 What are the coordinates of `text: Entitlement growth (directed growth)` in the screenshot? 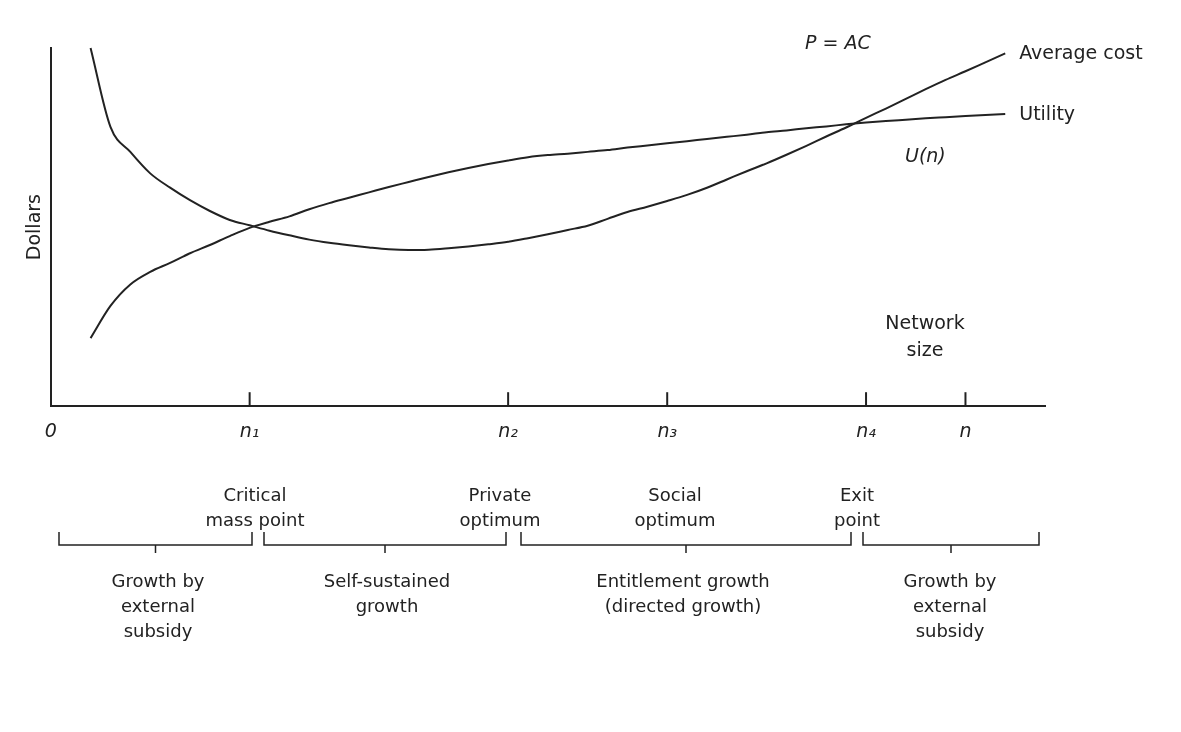 It's located at (683, 593).